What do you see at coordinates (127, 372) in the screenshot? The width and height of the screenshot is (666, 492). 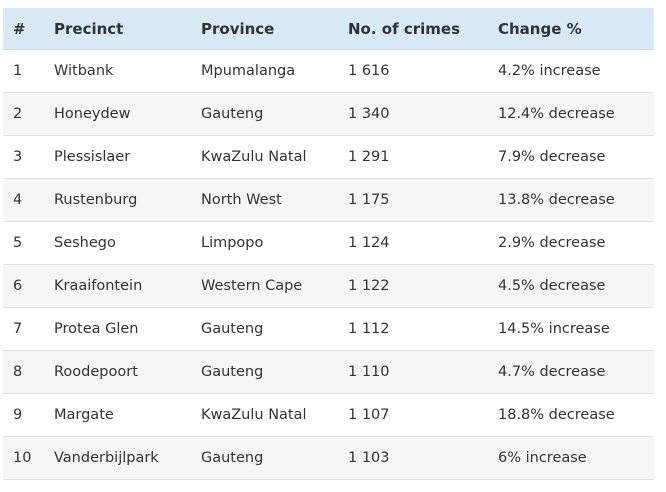 I see `cell-precinct: Roodepoort` at bounding box center [127, 372].